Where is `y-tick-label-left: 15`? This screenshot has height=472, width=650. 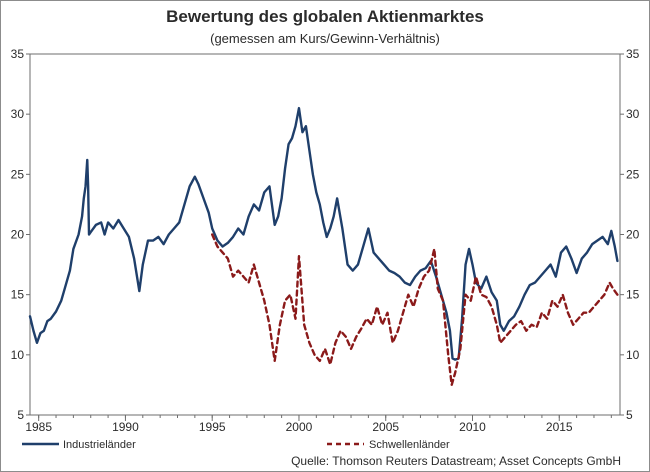 y-tick-label-left: 15 is located at coordinates (18, 295).